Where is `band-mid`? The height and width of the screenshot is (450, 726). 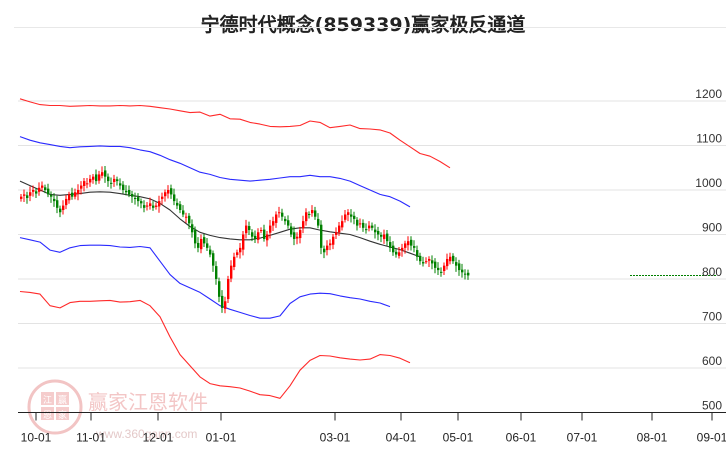
band-mid is located at coordinates (220, 219).